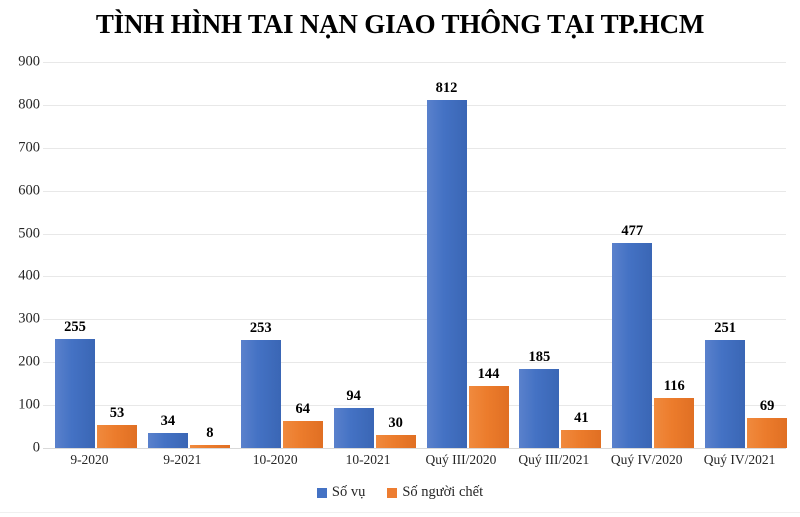  What do you see at coordinates (210, 432) in the screenshot?
I see `bar-value-label: 8` at bounding box center [210, 432].